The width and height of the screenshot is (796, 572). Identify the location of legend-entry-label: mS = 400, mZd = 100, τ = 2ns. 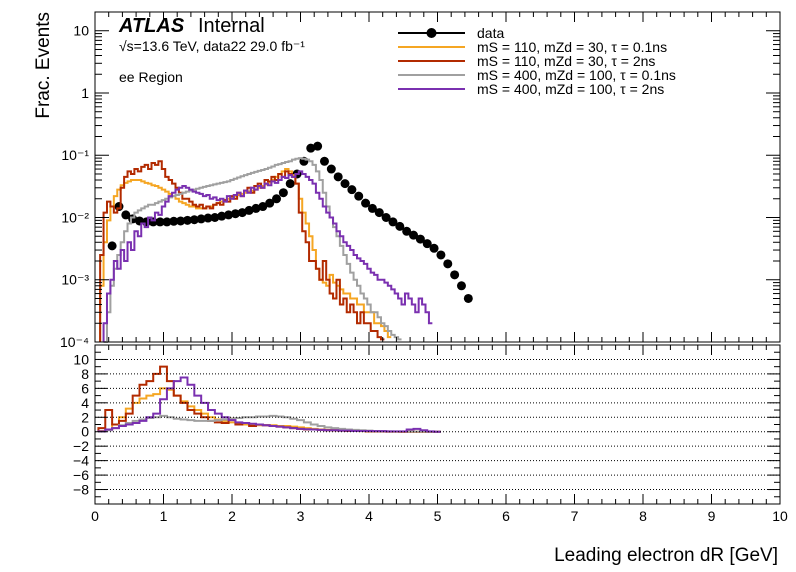
(570, 89).